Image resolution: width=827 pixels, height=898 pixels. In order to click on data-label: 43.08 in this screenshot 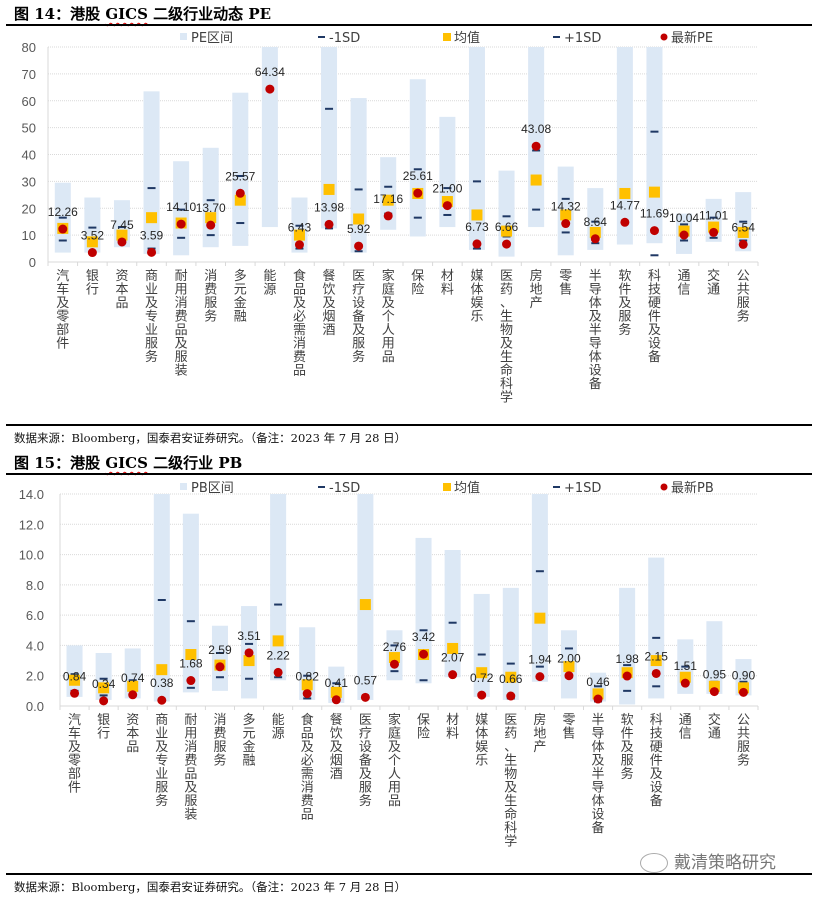, I will do `click(536, 129)`.